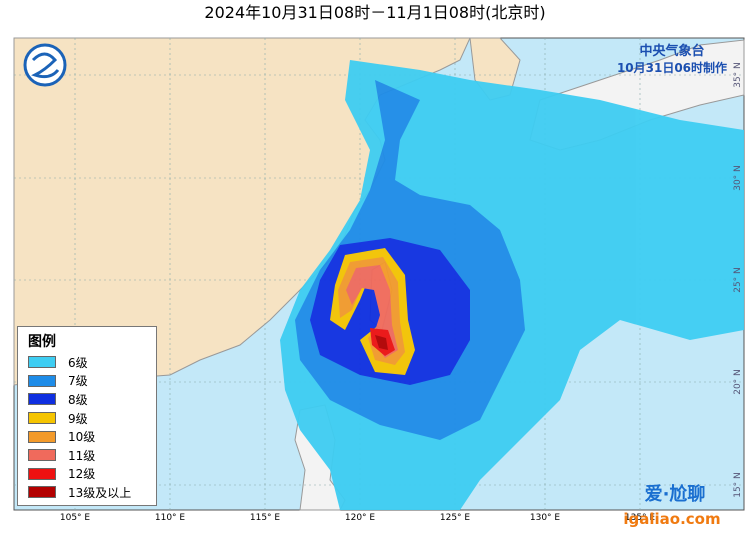 The height and width of the screenshot is (544, 750). I want to click on lon-label: 115° E, so click(265, 518).